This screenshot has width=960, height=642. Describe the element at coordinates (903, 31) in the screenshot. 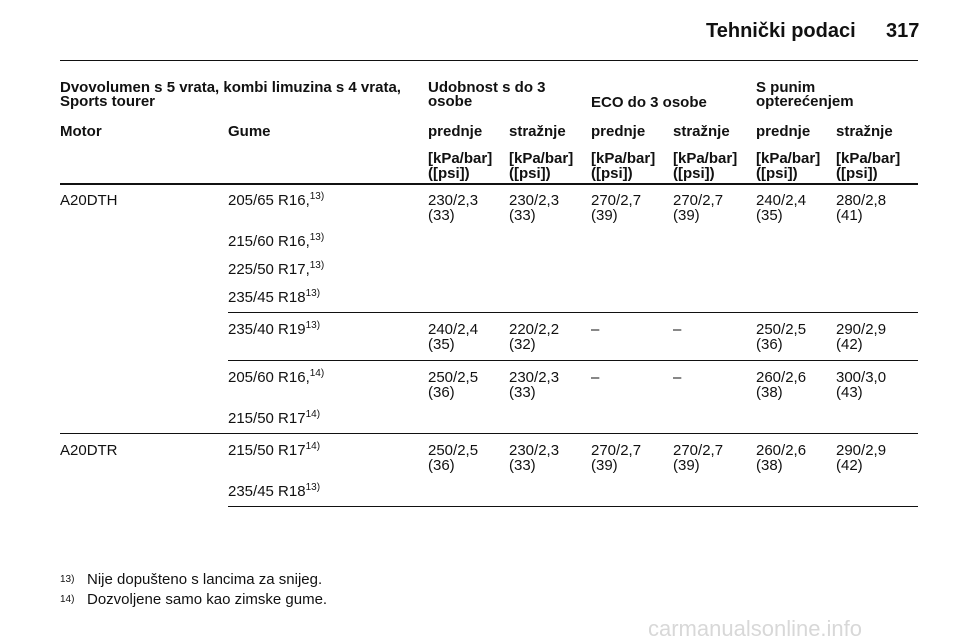

I see `page-number: 317` at that location.